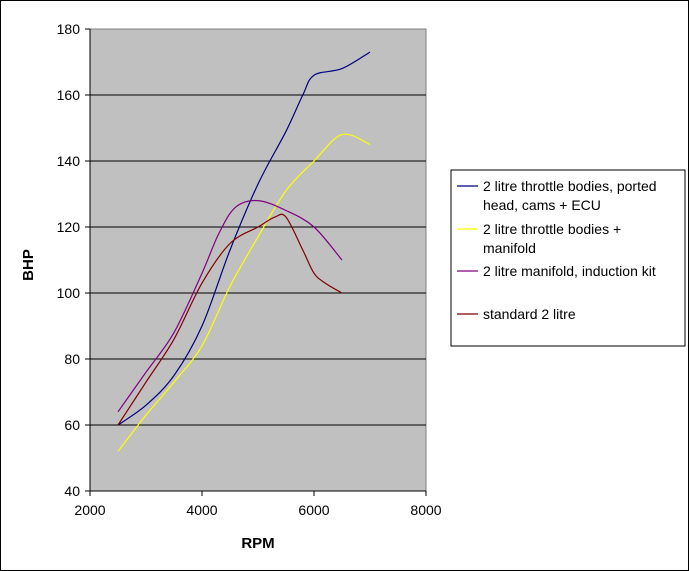  Describe the element at coordinates (313, 510) in the screenshot. I see `x-tick-label: 6000` at that location.